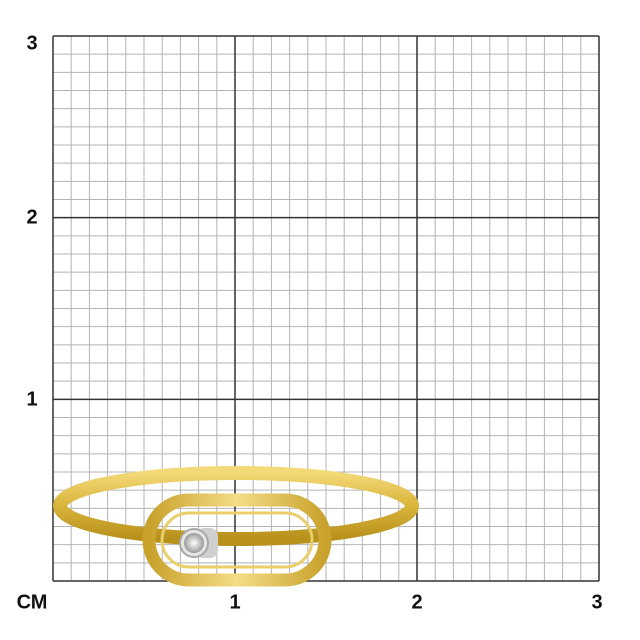 This screenshot has height=640, width=640. Describe the element at coordinates (417, 602) in the screenshot. I see `x-label-2: 2` at that location.